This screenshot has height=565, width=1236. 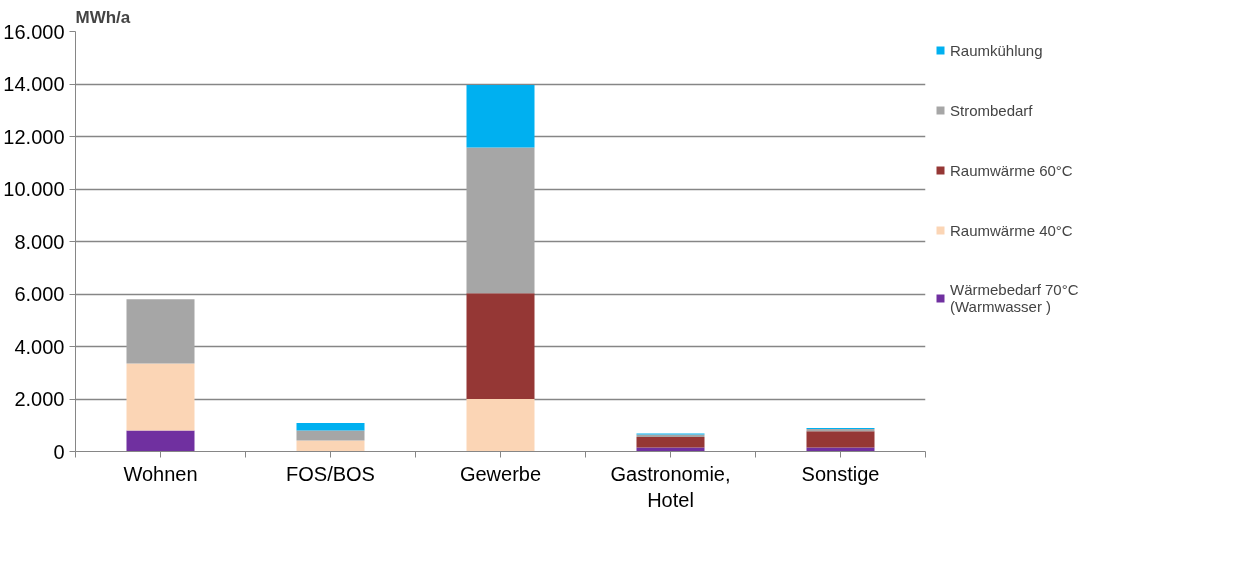 I want to click on legend-label: Wärmebedarf 70°C (Warmwasser ), so click(x=1014, y=298).